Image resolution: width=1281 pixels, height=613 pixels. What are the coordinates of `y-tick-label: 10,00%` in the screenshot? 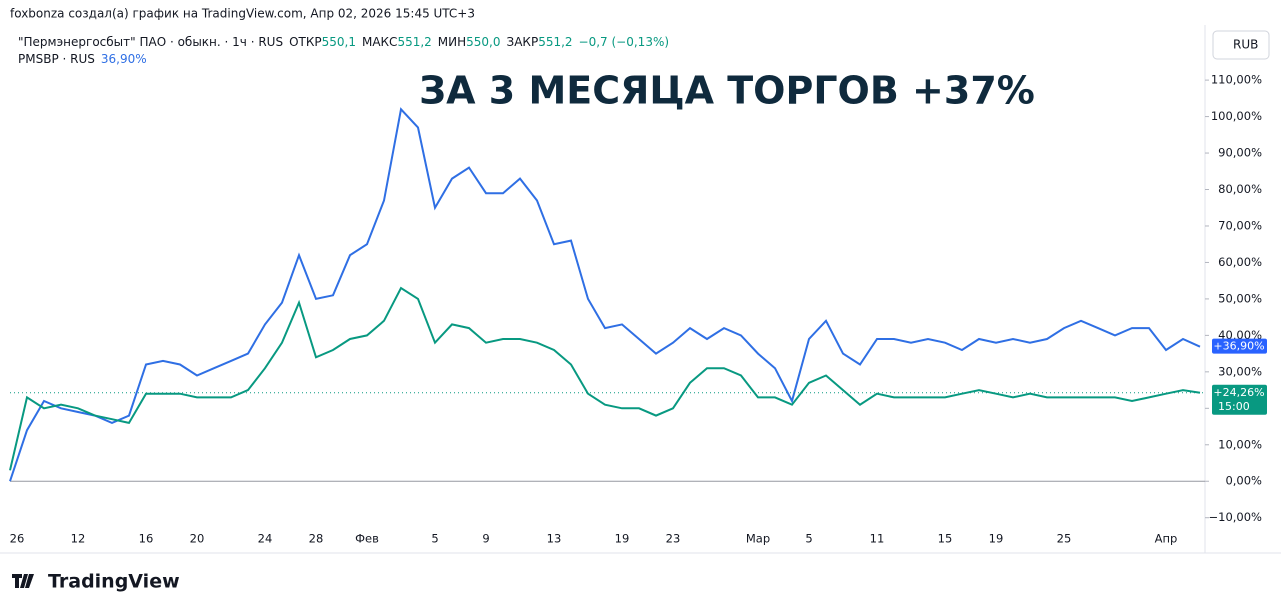 It's located at (1240, 444).